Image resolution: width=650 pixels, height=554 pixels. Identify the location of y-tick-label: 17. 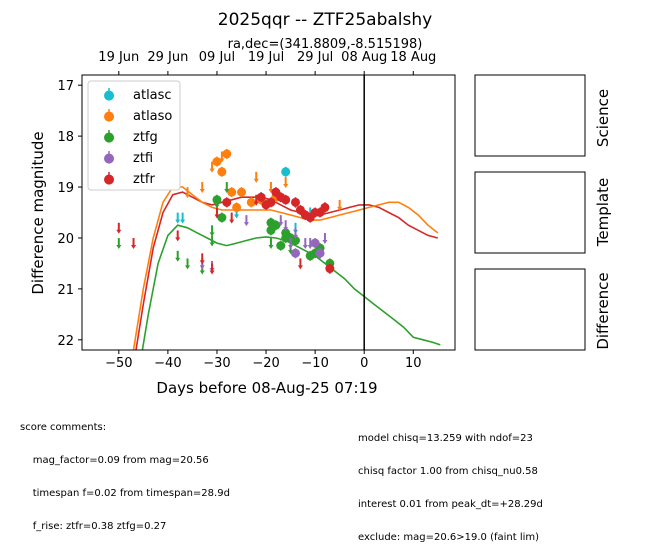
(65, 86).